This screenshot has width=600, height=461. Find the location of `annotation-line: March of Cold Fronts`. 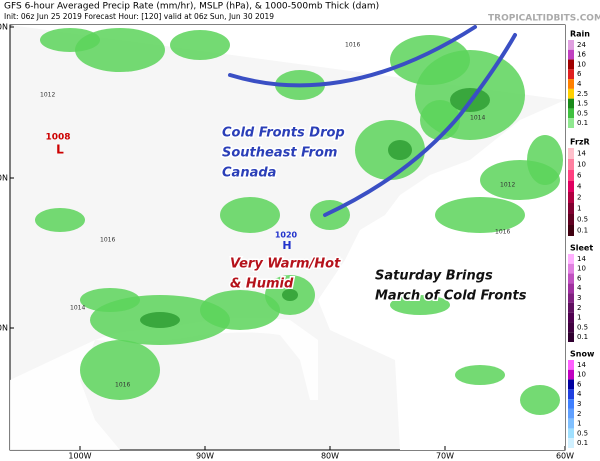

annotation-line: March of Cold Fronts is located at coordinates (451, 296).